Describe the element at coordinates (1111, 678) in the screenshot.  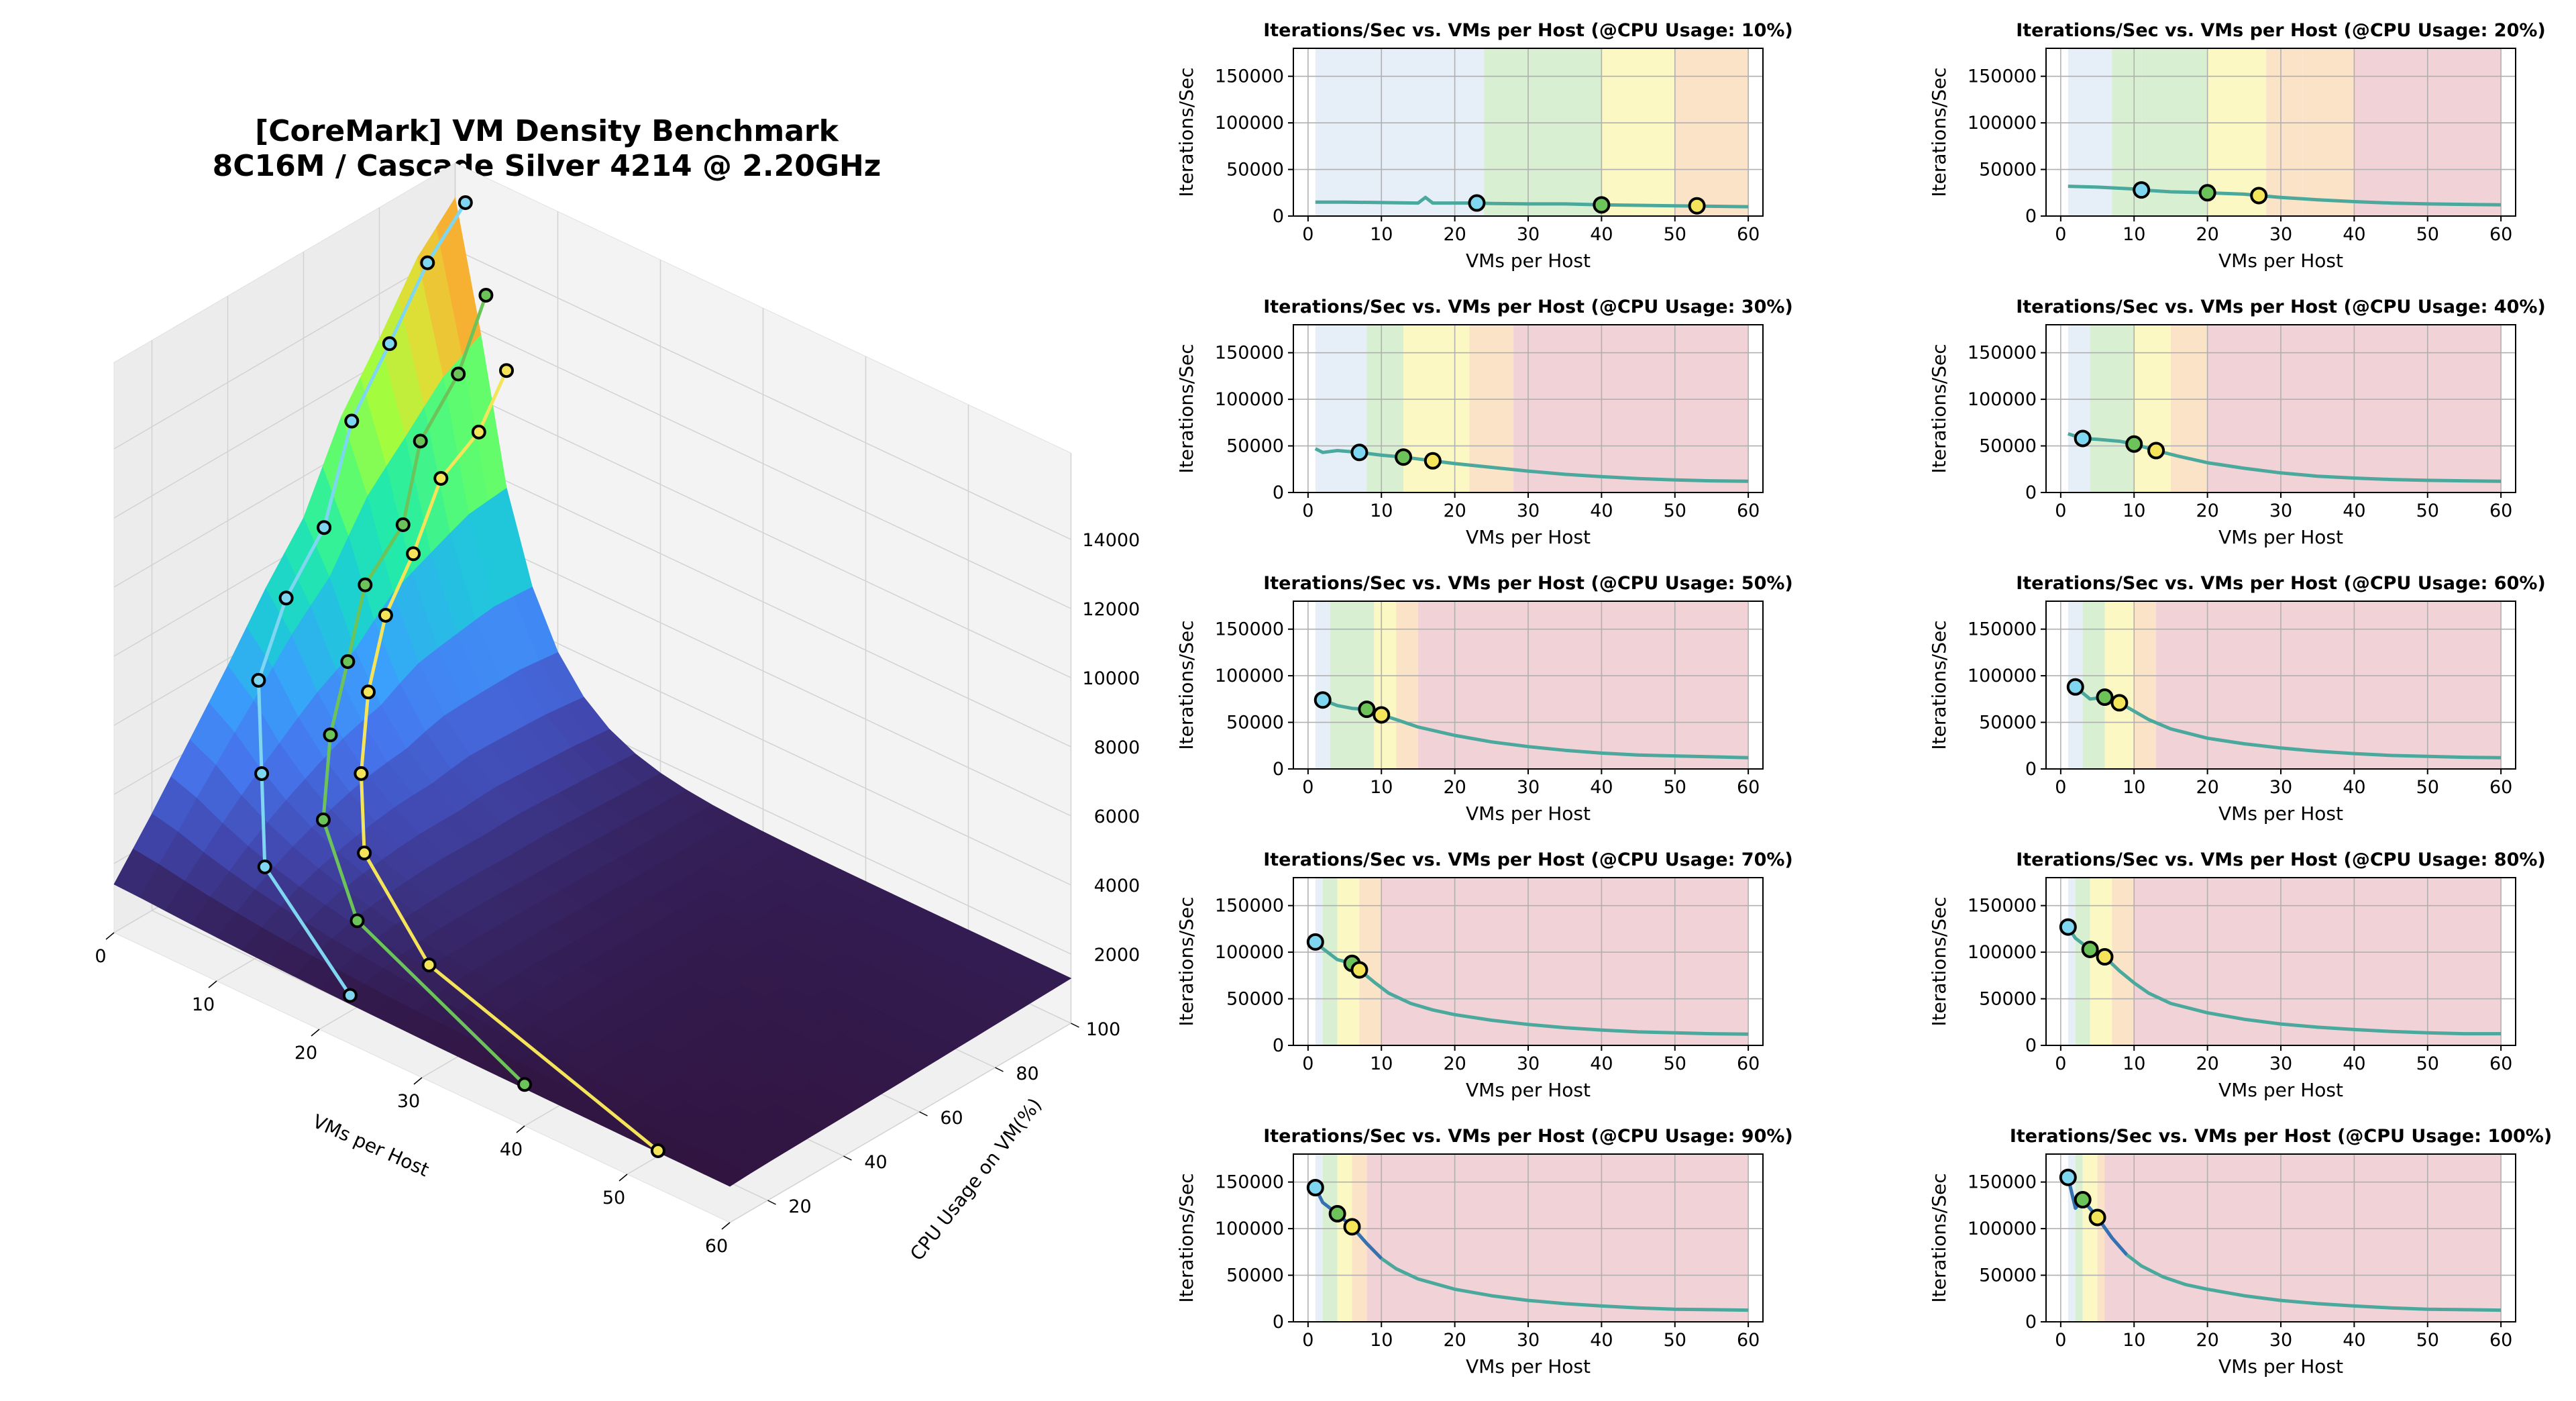
I see `z-tick-label: 100000` at that location.